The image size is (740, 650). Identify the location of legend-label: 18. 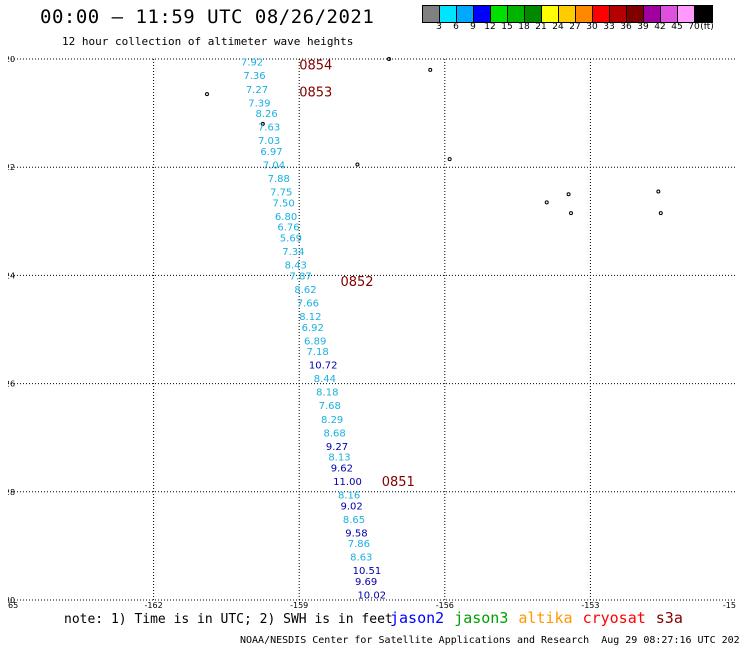
(524, 27).